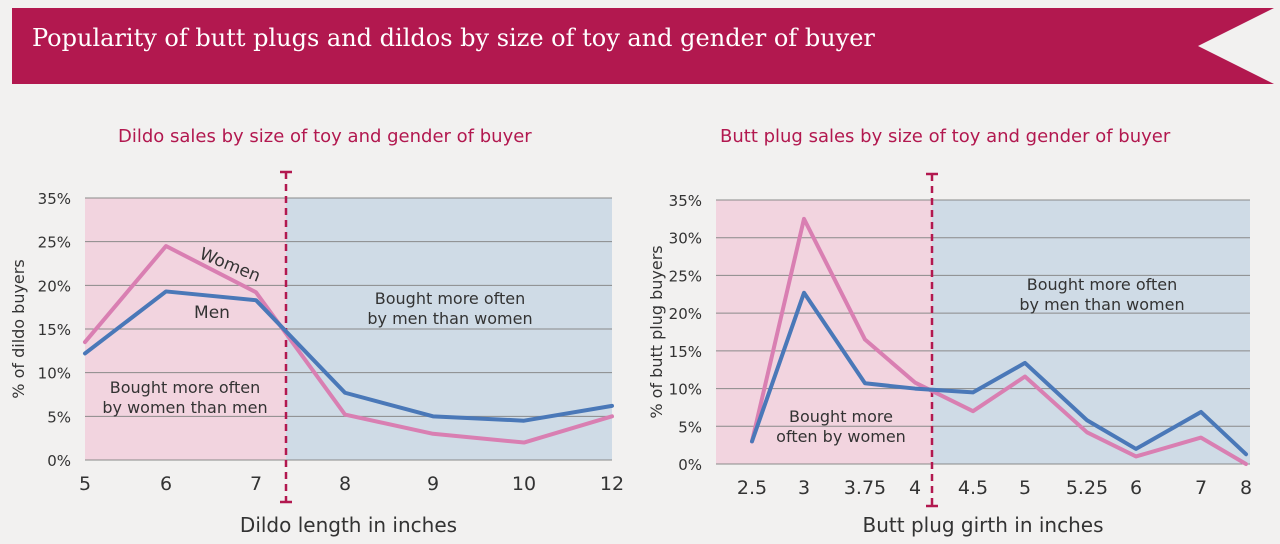 Image resolution: width=1280 pixels, height=544 pixels. I want to click on y-axis-label: % of butt plug buyers, so click(656, 331).